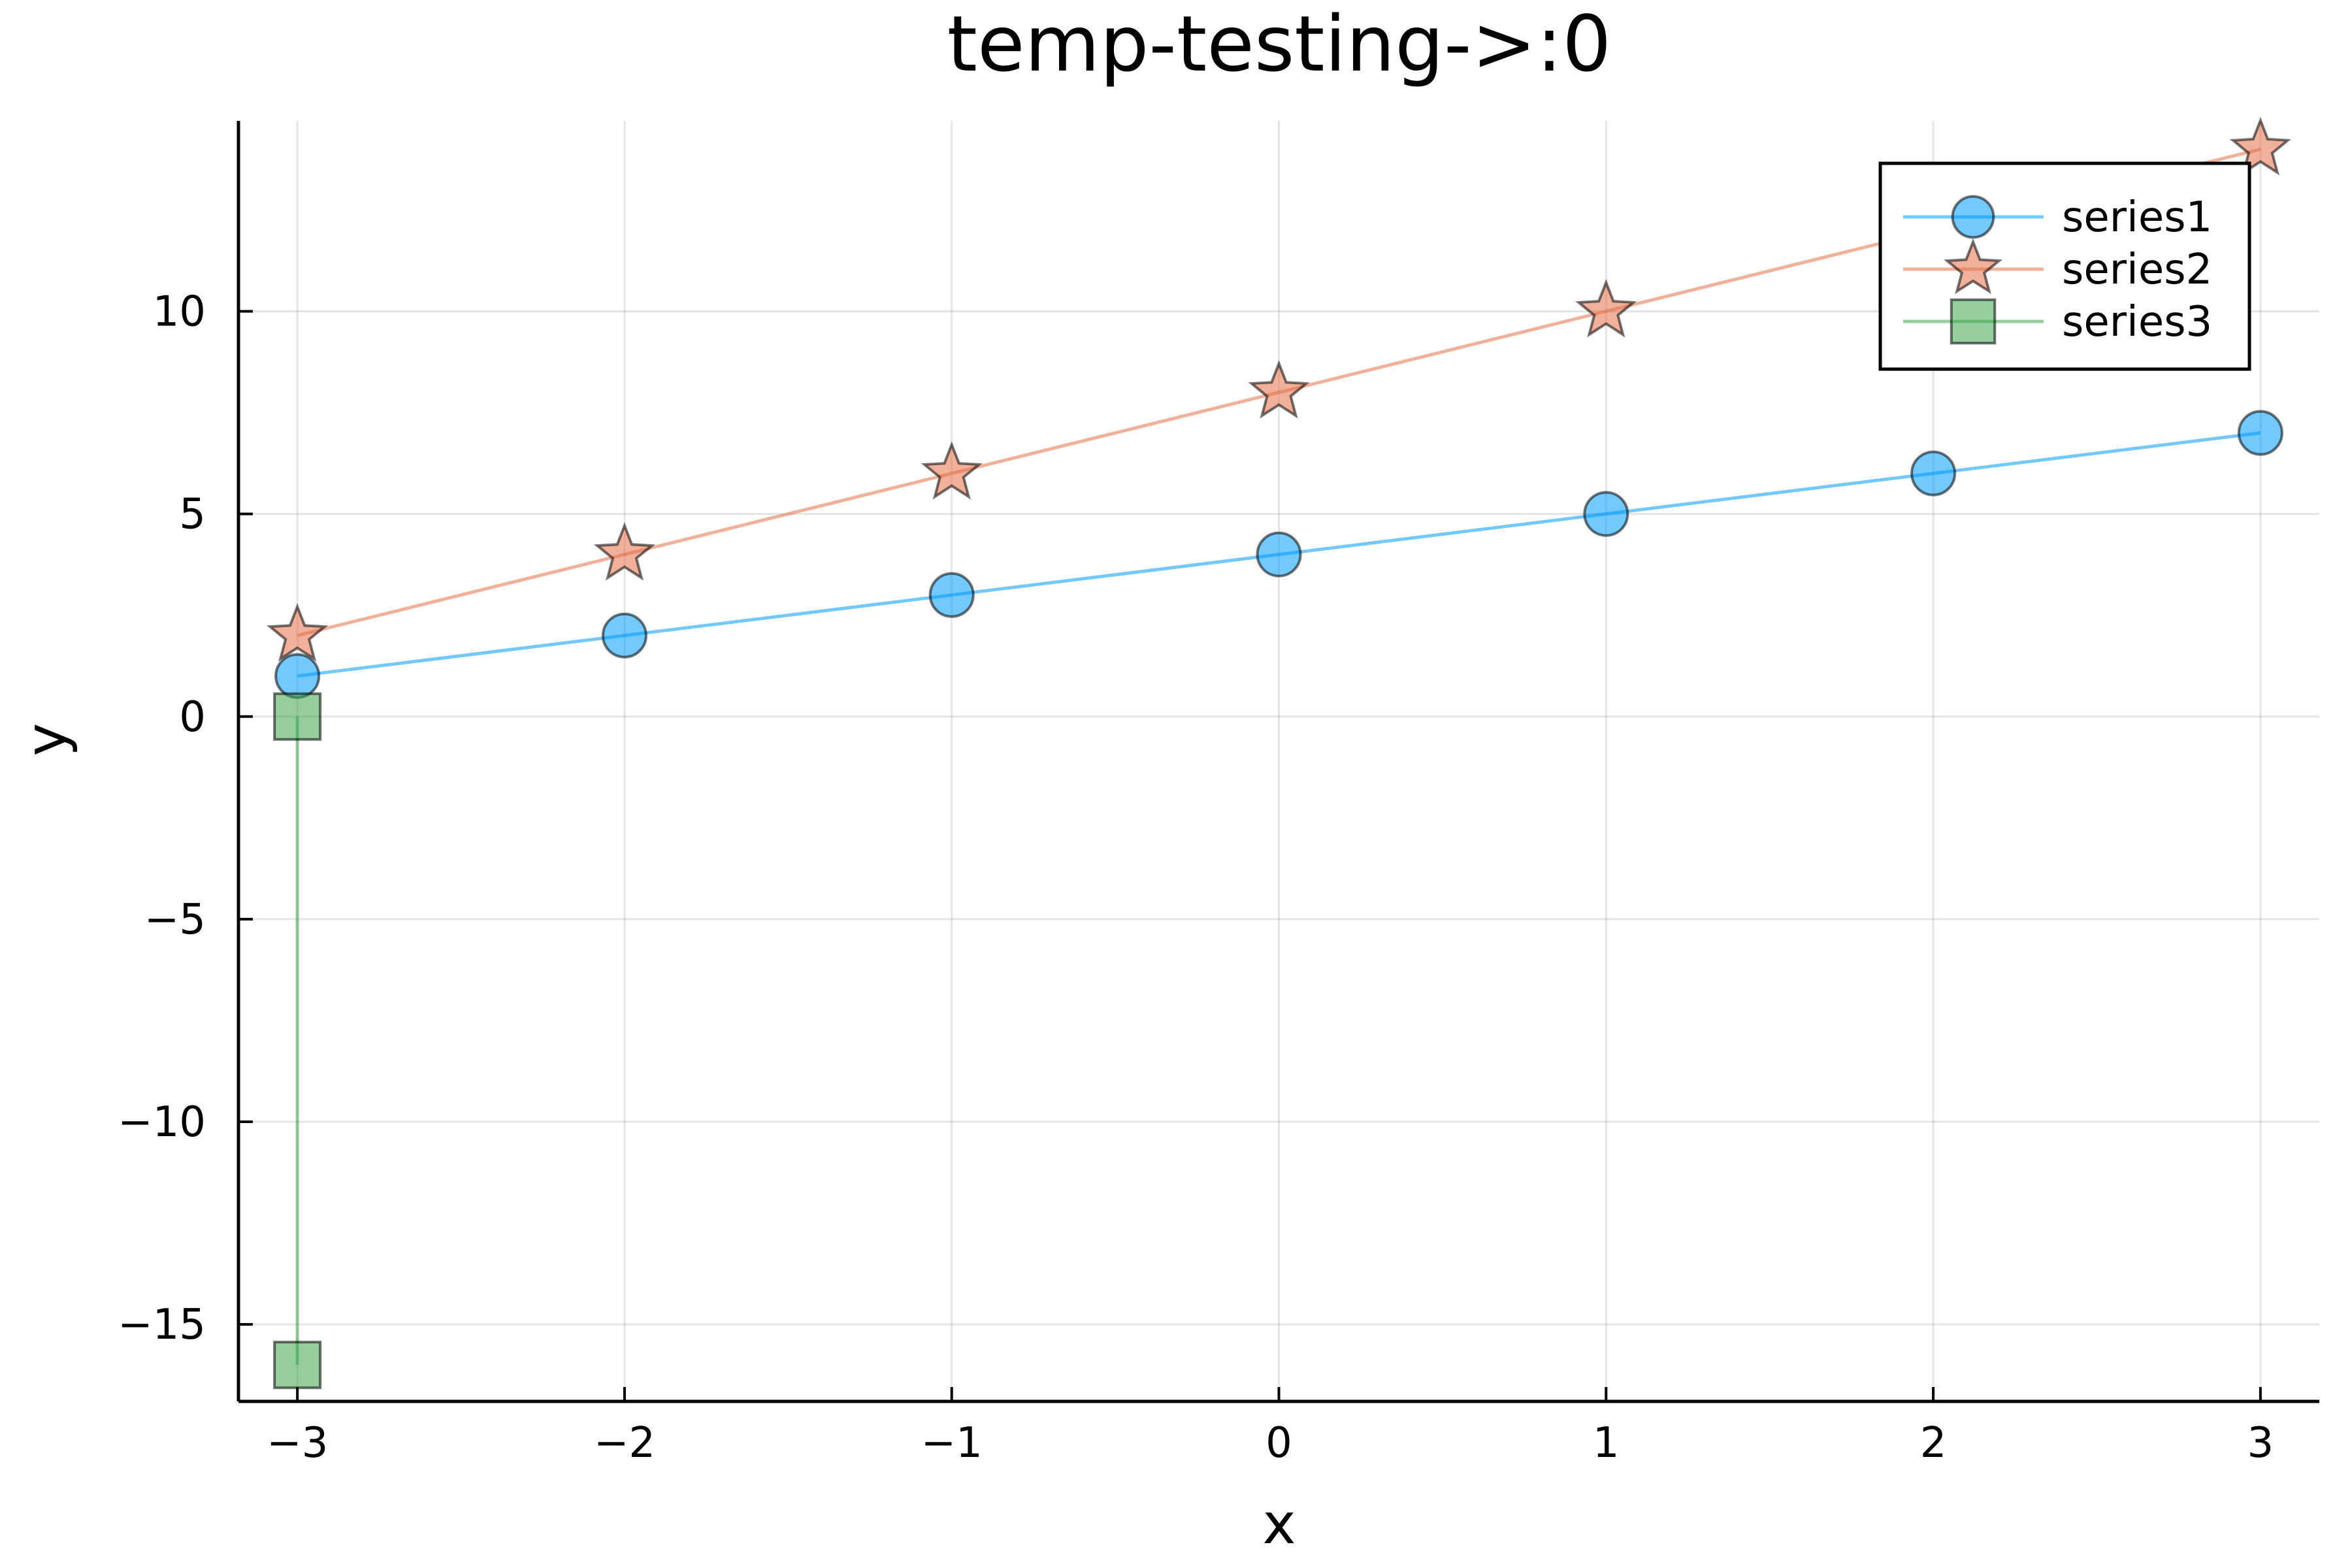 The image size is (2352, 1568). Describe the element at coordinates (1279, 1524) in the screenshot. I see `x-axis-label: x` at that location.